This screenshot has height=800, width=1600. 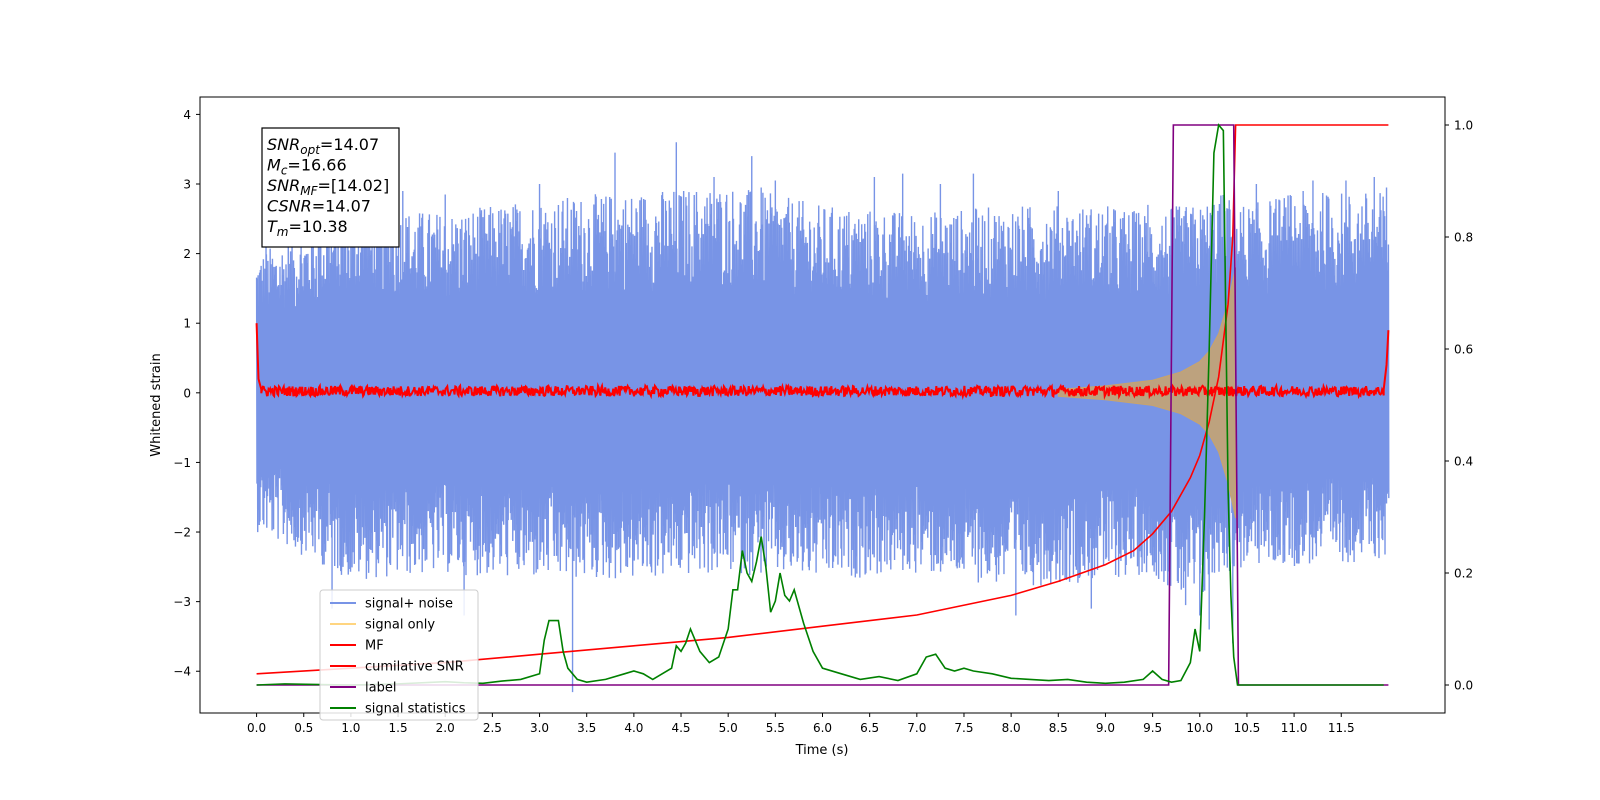 What do you see at coordinates (445, 728) in the screenshot?
I see `x-tick-label: 2.0` at bounding box center [445, 728].